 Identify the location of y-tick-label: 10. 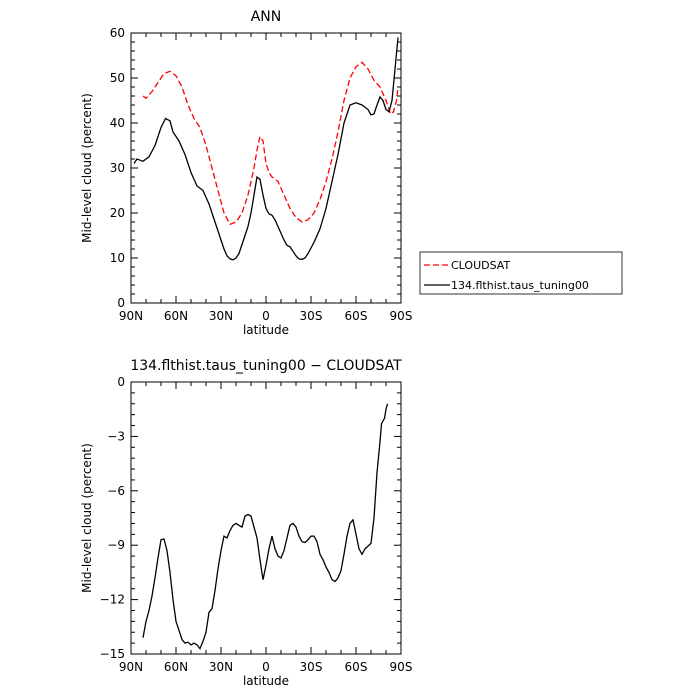
(117, 258).